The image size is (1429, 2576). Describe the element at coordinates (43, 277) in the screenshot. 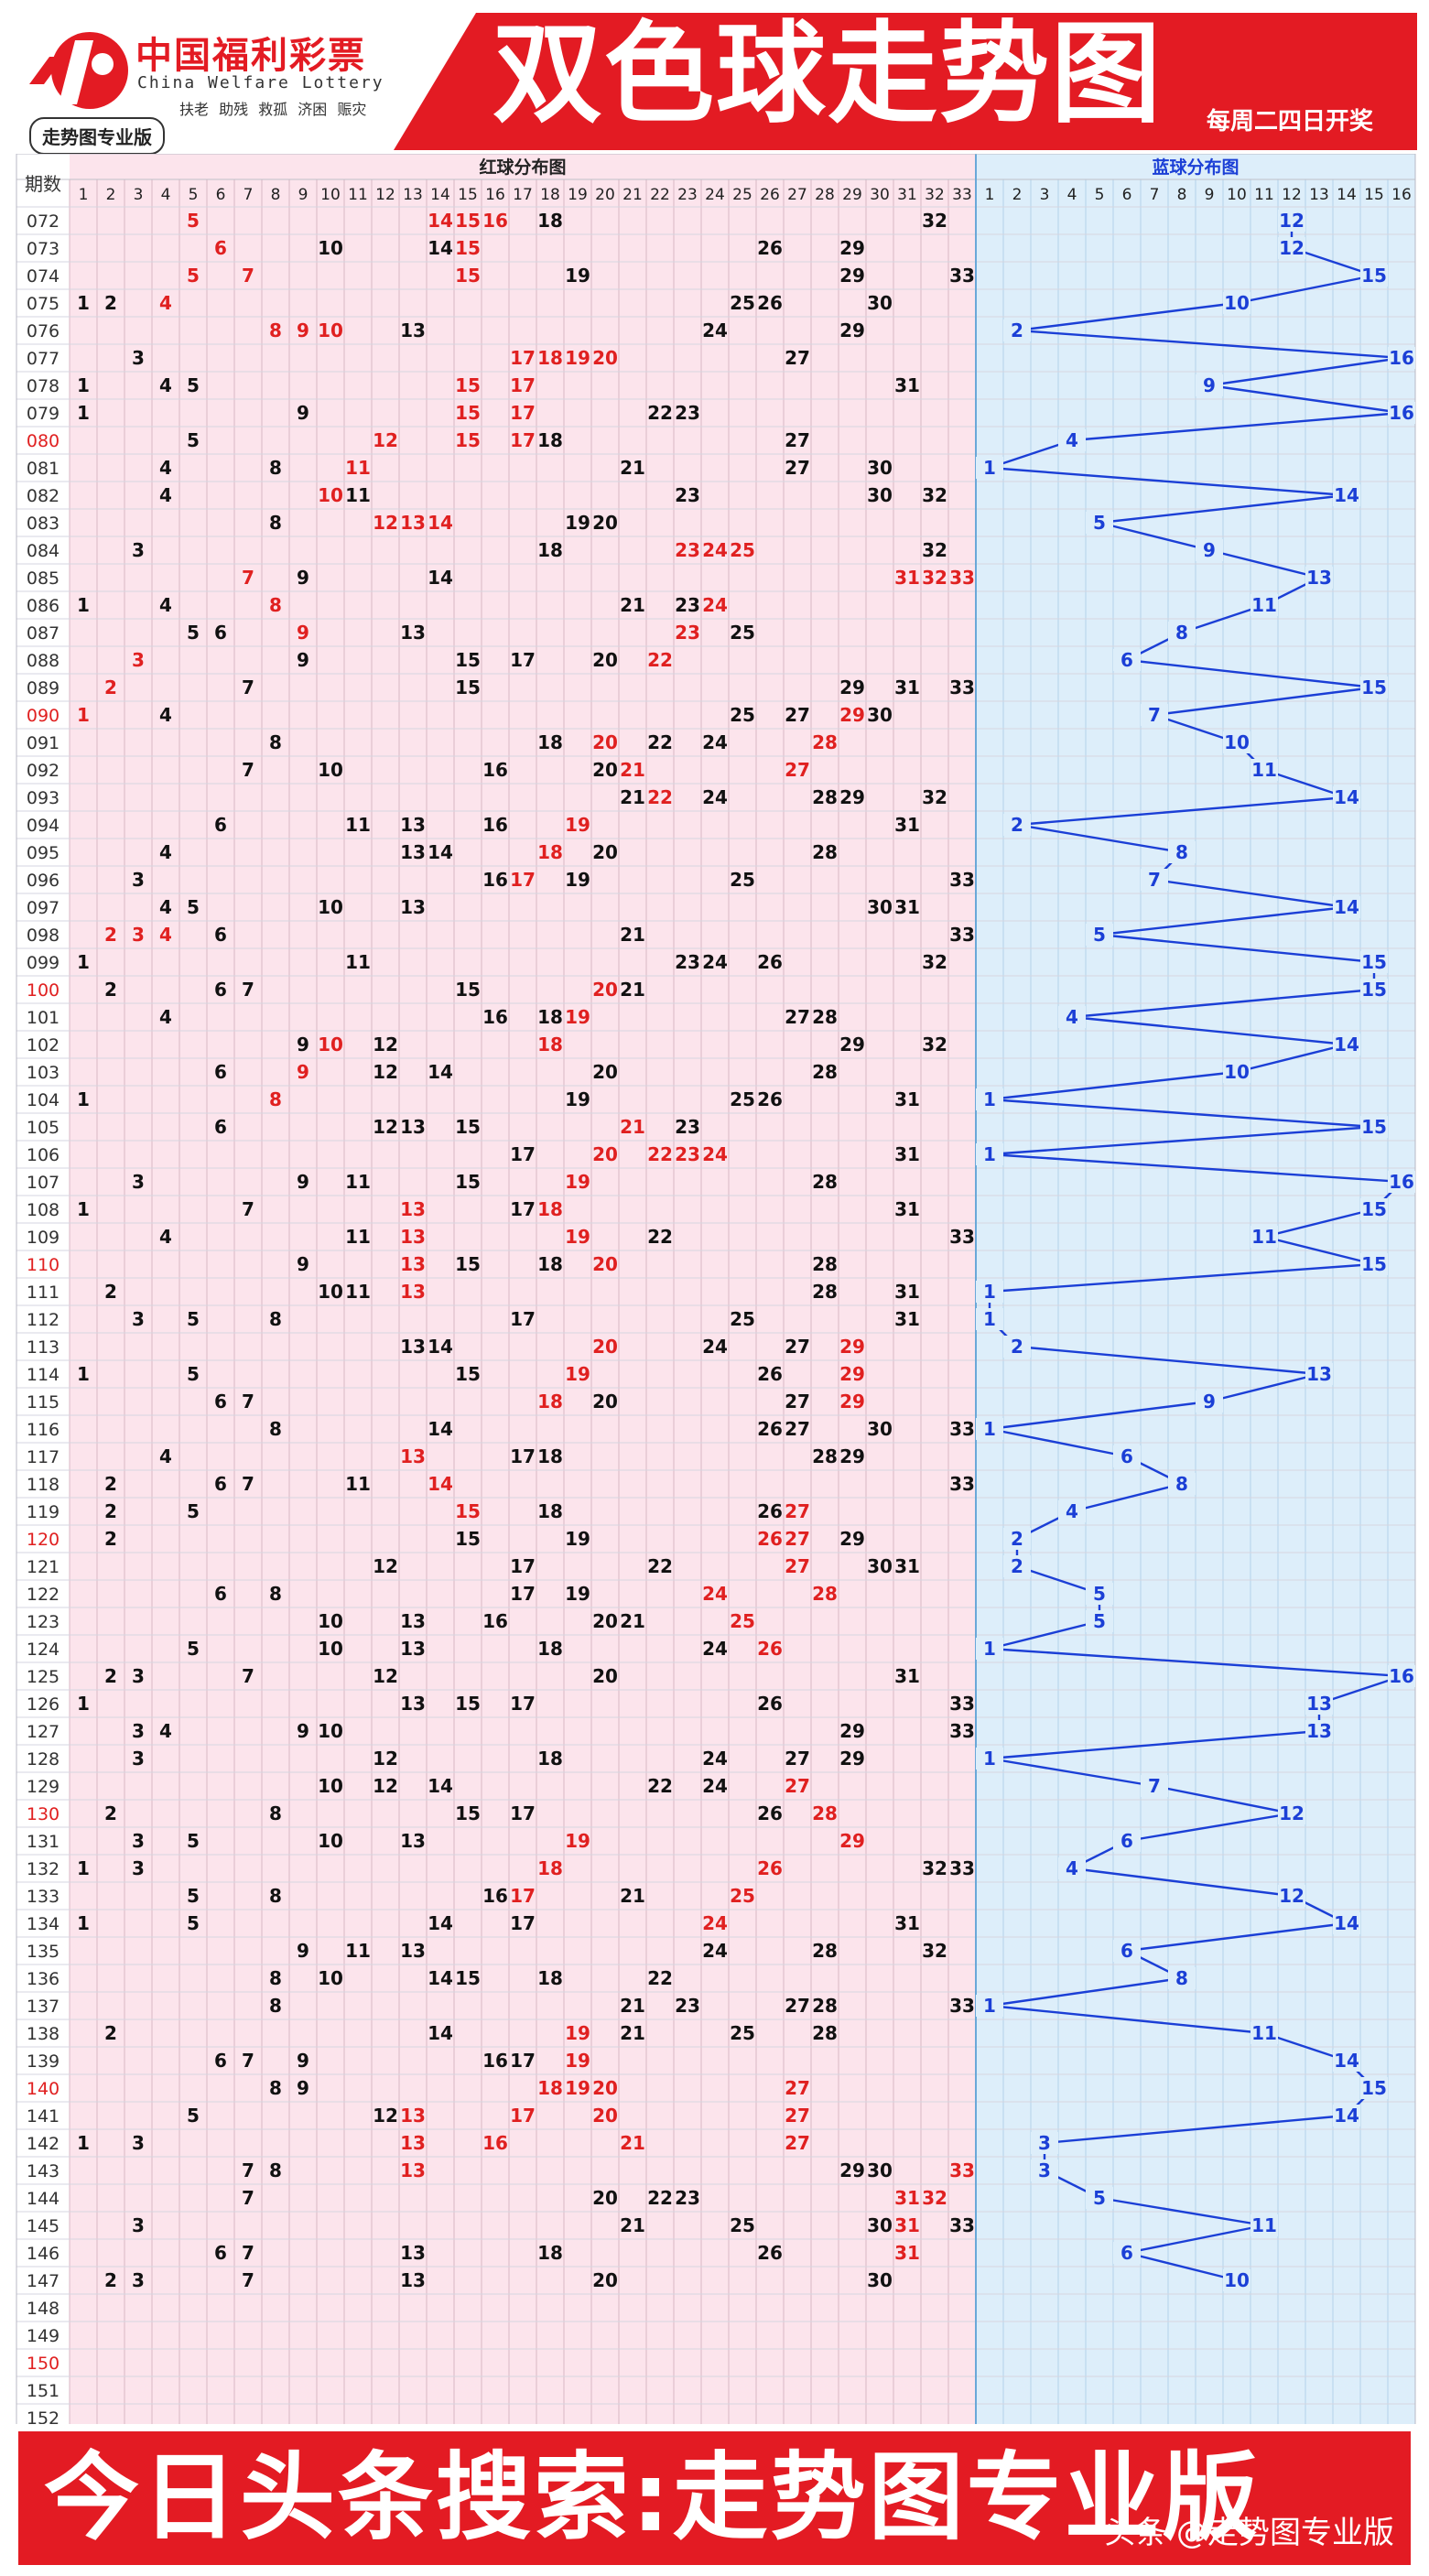

I see `period-label: 074` at that location.